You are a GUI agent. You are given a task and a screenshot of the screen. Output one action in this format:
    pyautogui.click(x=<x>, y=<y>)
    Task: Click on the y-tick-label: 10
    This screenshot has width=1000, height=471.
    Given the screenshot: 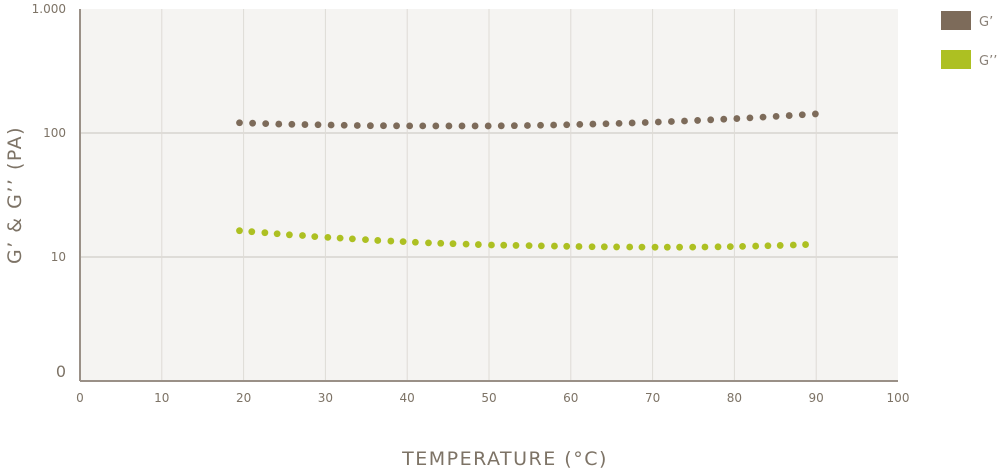 What is the action you would take?
    pyautogui.click(x=58, y=257)
    